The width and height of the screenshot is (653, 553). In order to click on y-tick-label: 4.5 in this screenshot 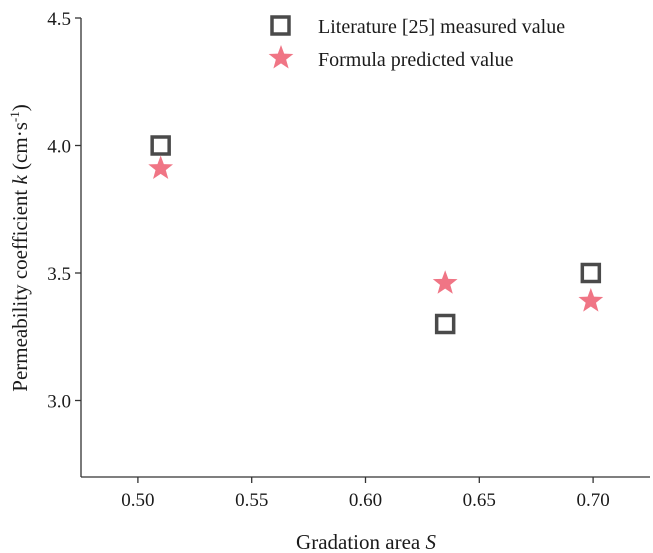, I will do `click(59, 19)`.